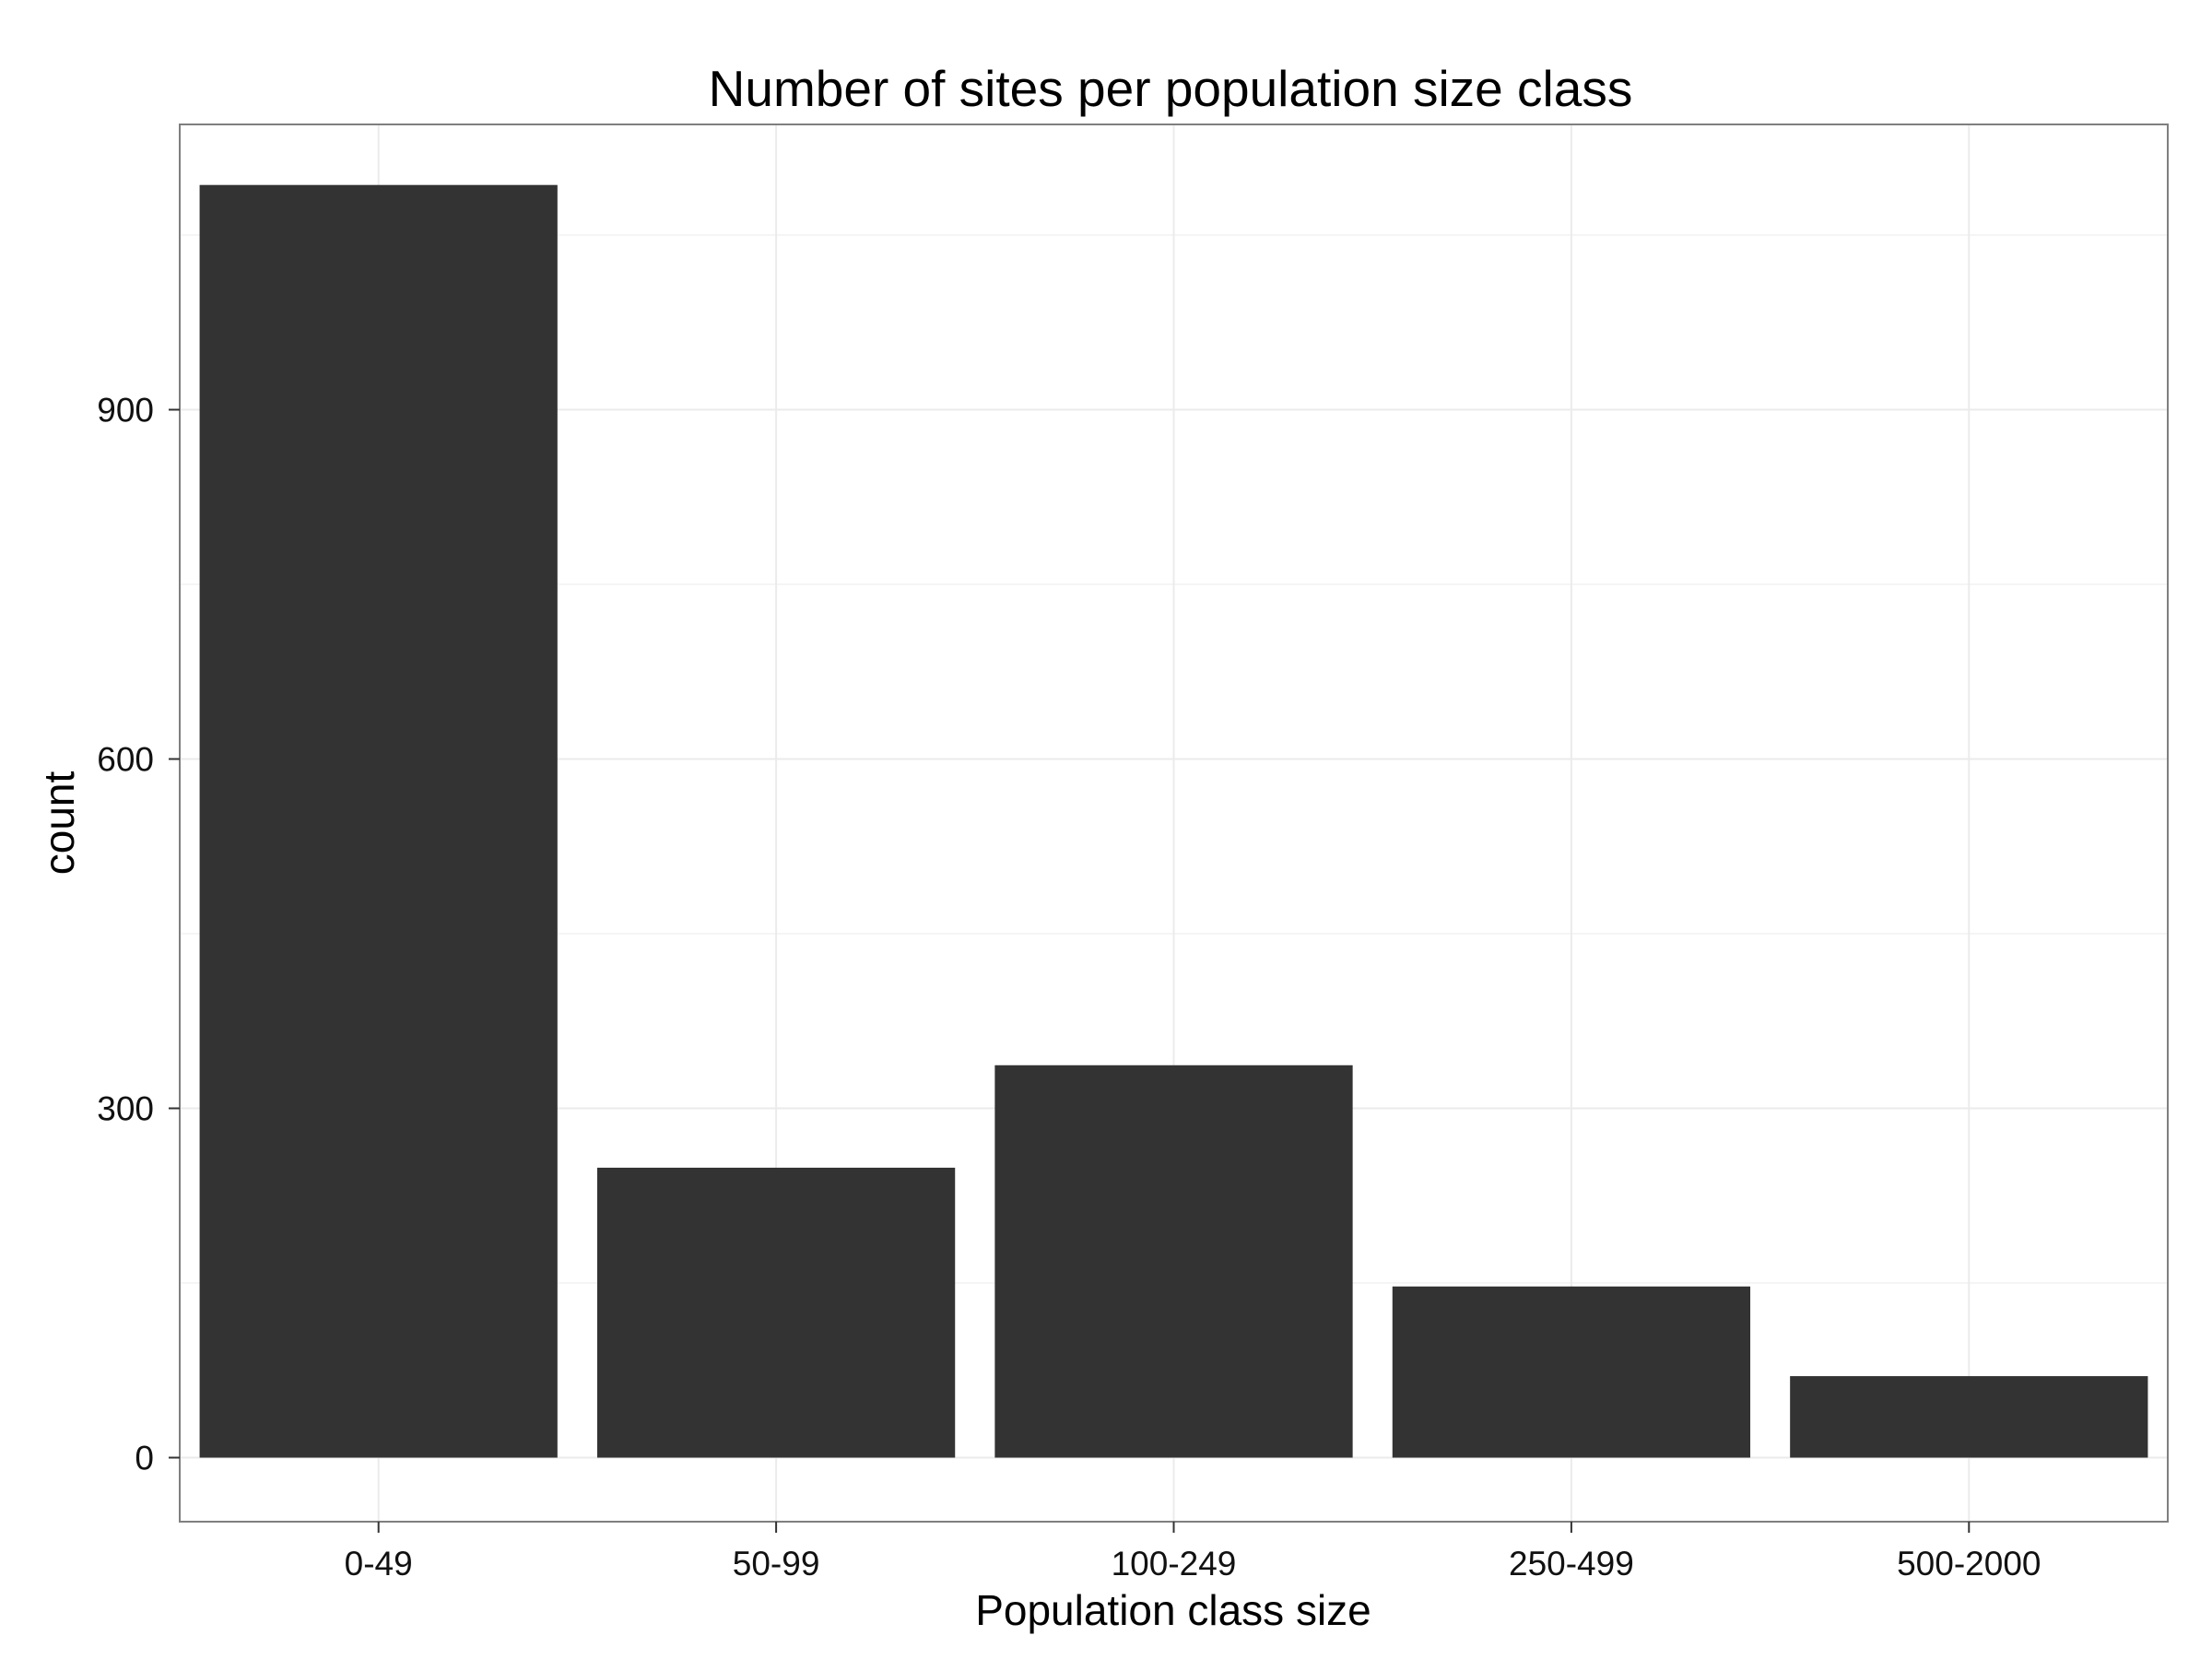 Image resolution: width=2212 pixels, height=1659 pixels. What do you see at coordinates (1969, 1564) in the screenshot?
I see `x-tick-label: 500-2000` at bounding box center [1969, 1564].